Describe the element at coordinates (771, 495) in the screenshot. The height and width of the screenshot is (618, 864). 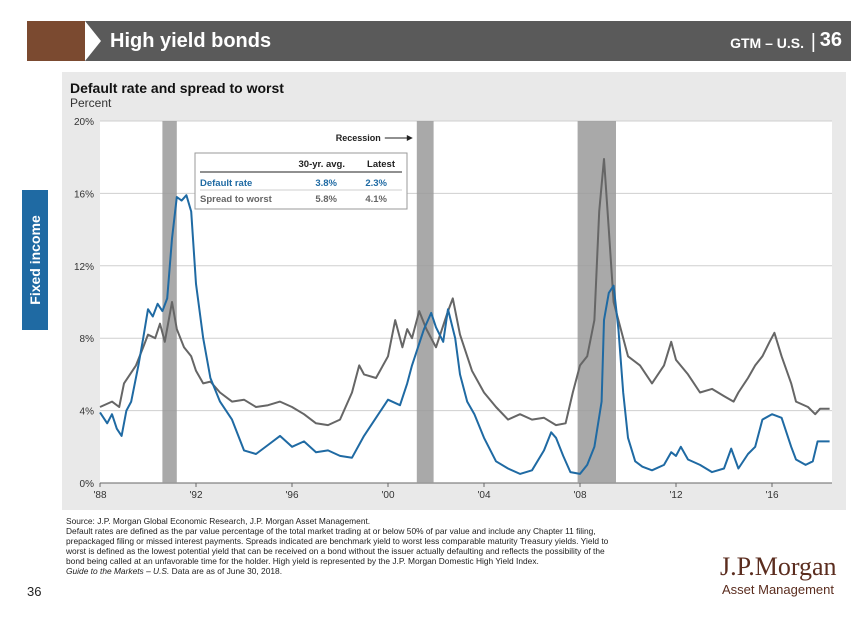
I see `x-tick-label: '16` at that location.